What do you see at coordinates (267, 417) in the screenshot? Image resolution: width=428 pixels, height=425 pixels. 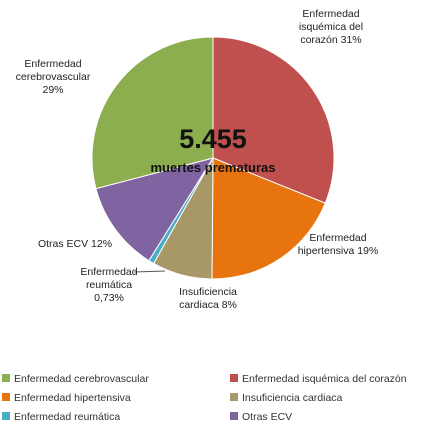 I see `legend-label: Otras ECV` at bounding box center [267, 417].